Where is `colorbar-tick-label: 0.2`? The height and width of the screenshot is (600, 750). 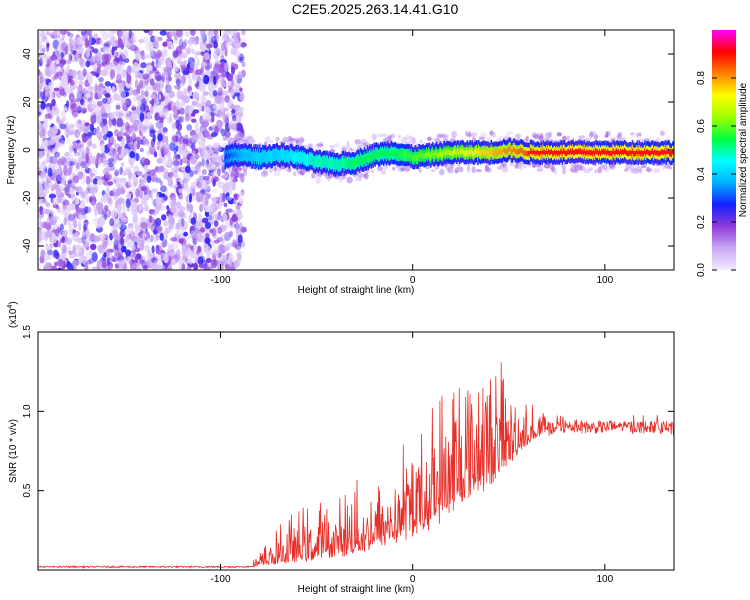 colorbar-tick-label: 0.2 is located at coordinates (701, 222).